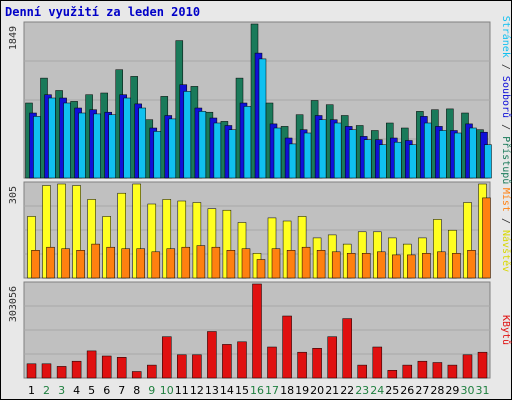  I want to click on bar-bottom-kbytů-day-1, so click(31, 371).